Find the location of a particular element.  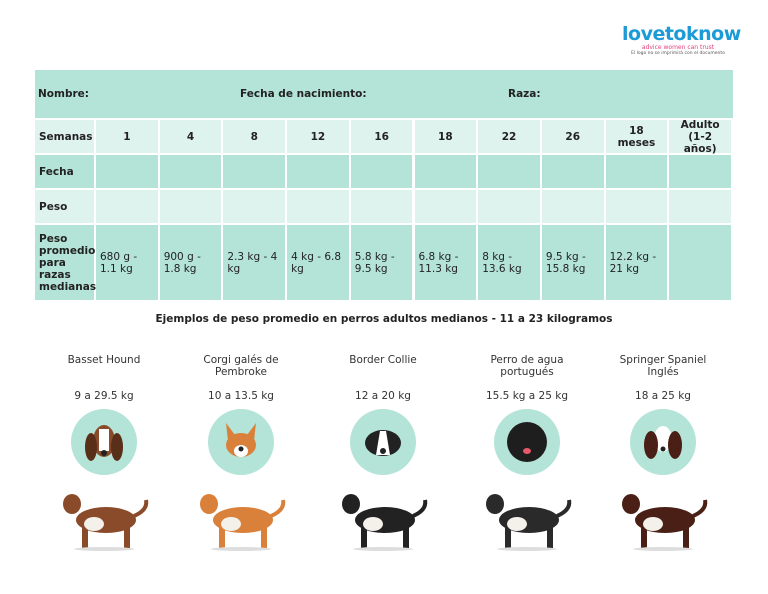

cell-value: 12.2 kg - 21 kg is located at coordinates (636, 262).